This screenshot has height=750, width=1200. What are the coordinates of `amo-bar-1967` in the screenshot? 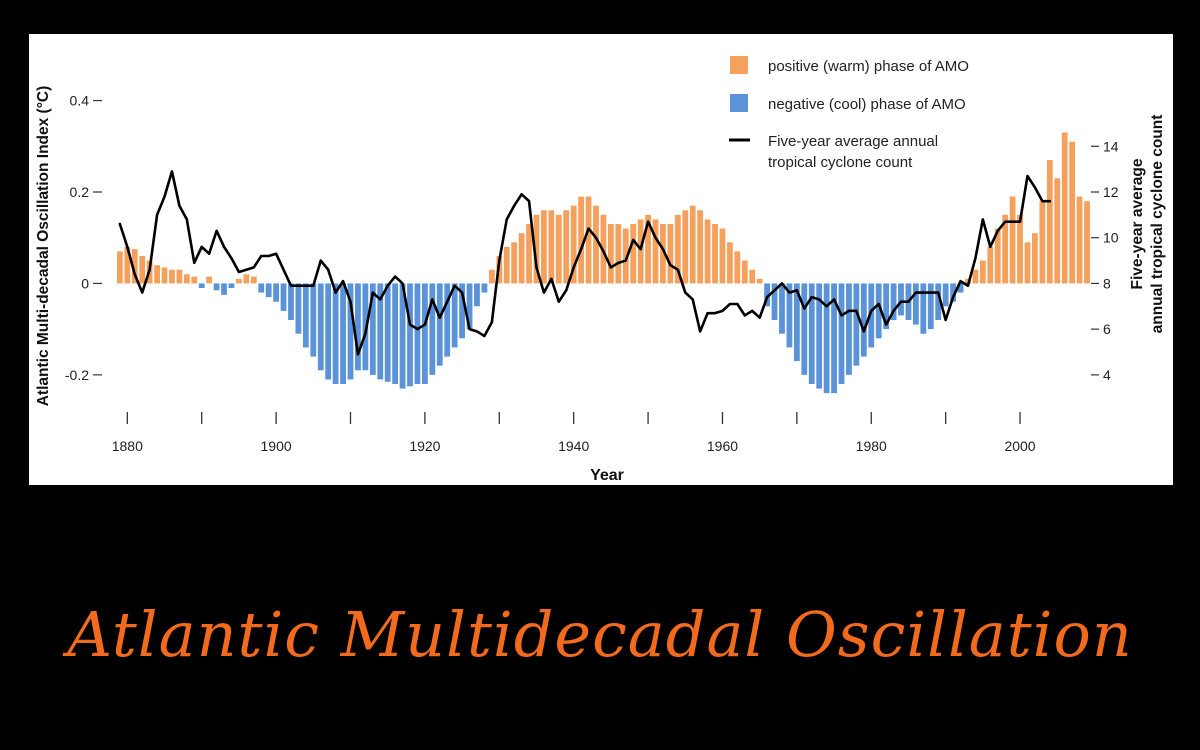 It's located at (774, 301).